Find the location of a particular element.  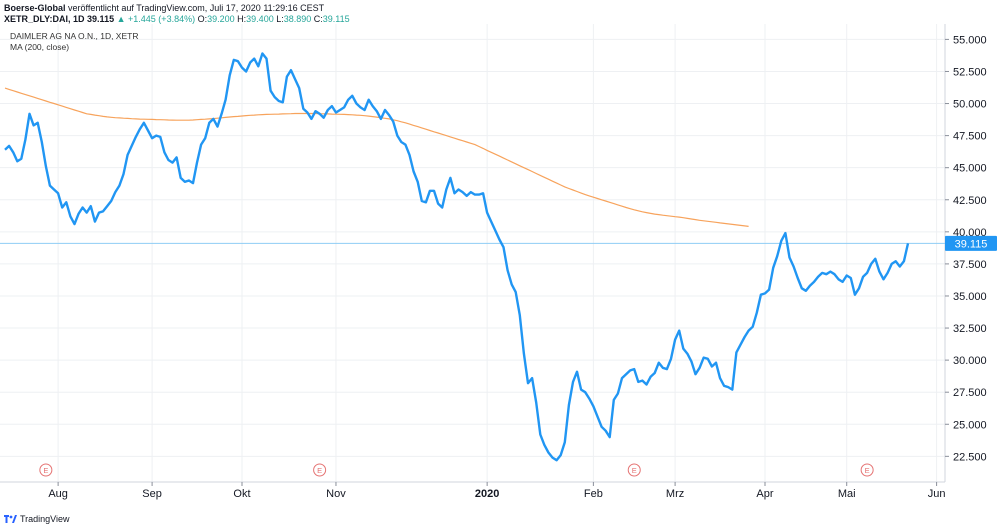

x-tick-label: Aug is located at coordinates (58, 494).